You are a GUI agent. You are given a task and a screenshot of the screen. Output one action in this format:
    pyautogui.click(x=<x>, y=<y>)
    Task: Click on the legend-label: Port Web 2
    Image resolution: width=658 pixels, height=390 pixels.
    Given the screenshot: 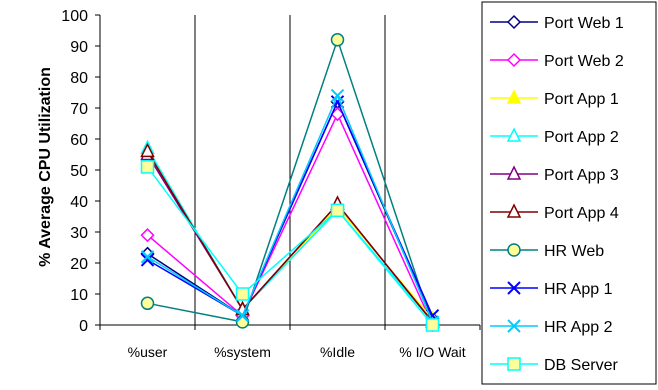 What is the action you would take?
    pyautogui.click(x=584, y=61)
    